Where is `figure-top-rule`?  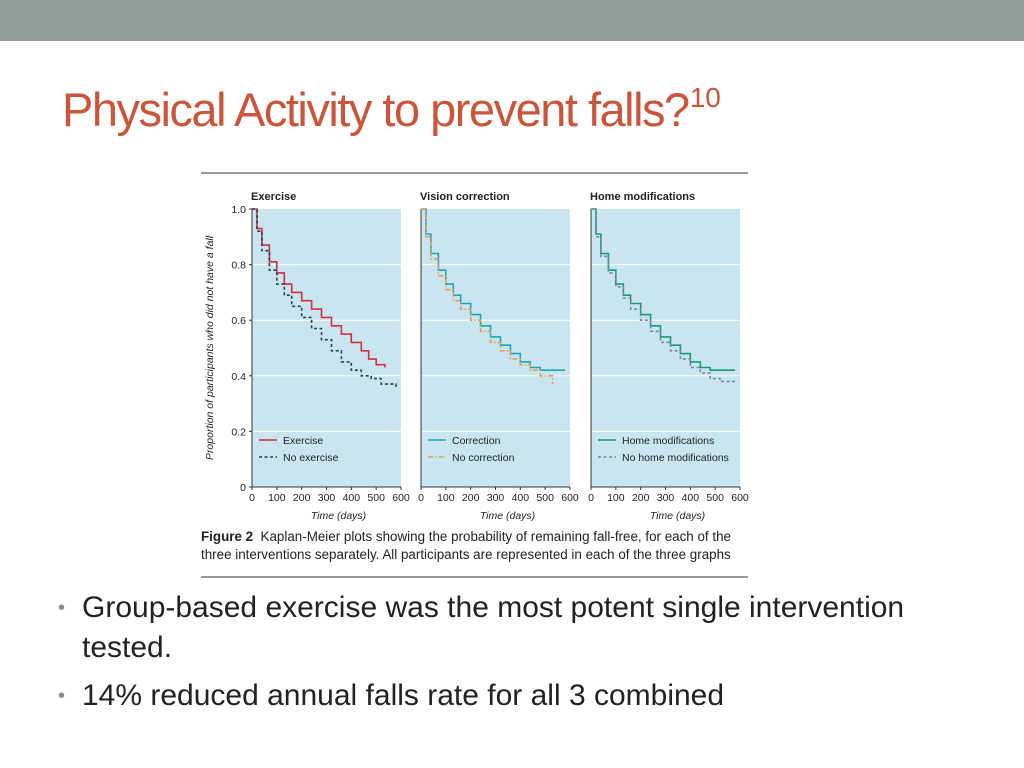 figure-top-rule is located at coordinates (474, 173).